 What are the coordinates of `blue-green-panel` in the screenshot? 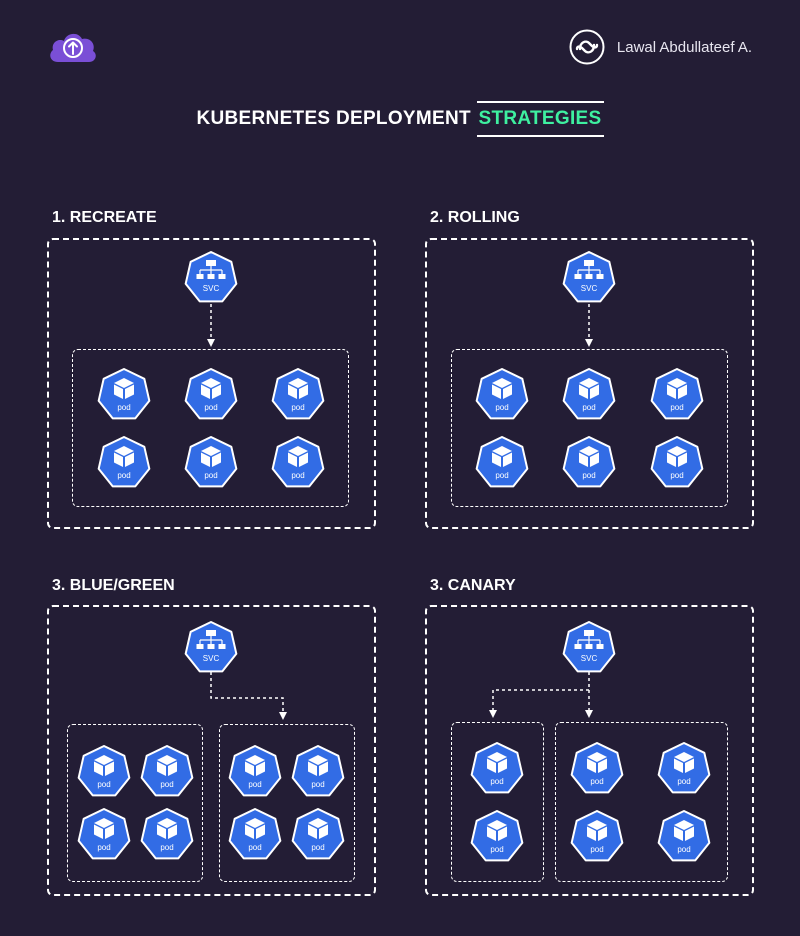 It's located at (211, 750).